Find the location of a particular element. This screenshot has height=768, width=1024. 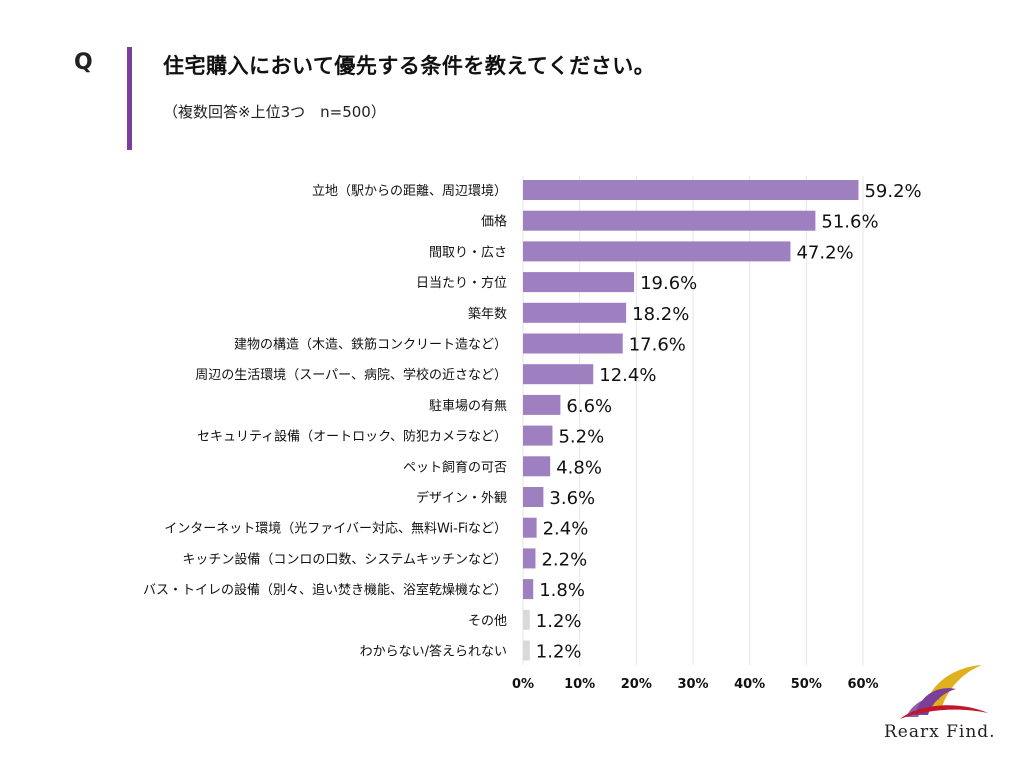

value-label: 5.2% is located at coordinates (581, 437).